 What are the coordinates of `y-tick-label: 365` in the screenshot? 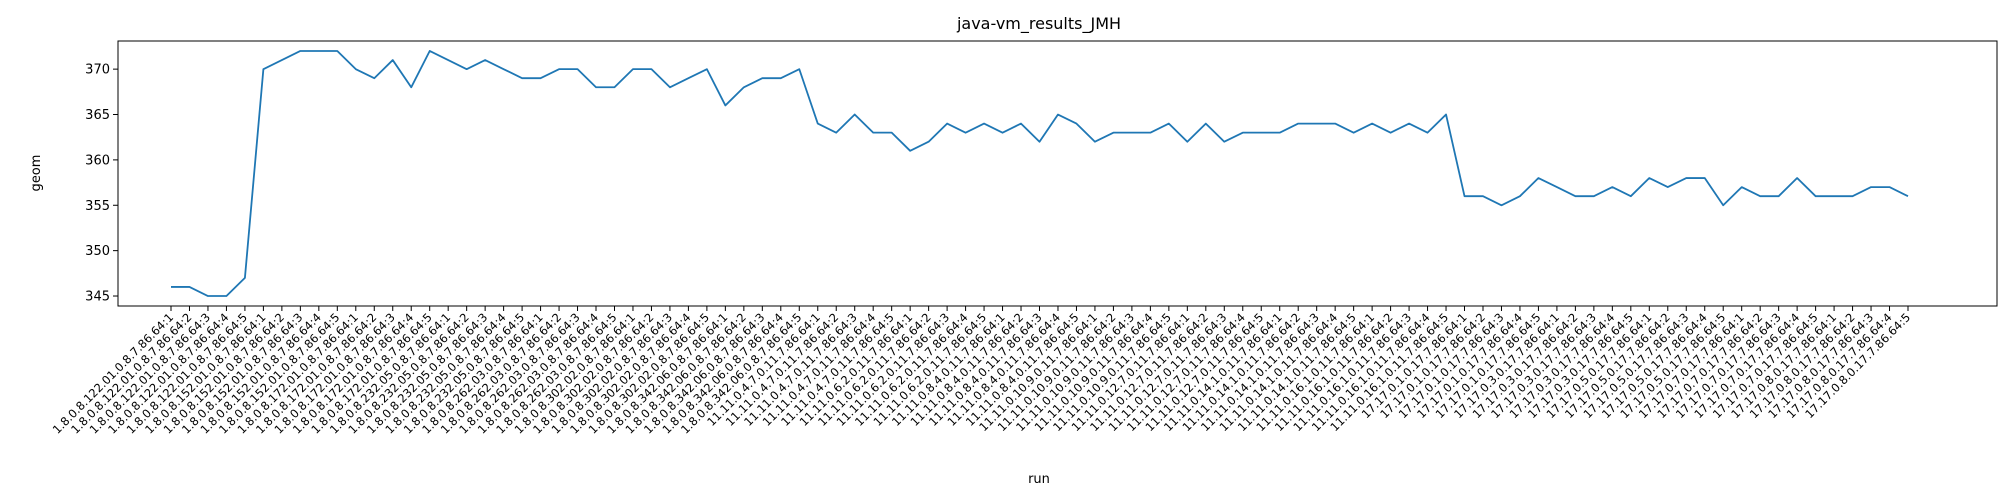 It's located at (97, 115).